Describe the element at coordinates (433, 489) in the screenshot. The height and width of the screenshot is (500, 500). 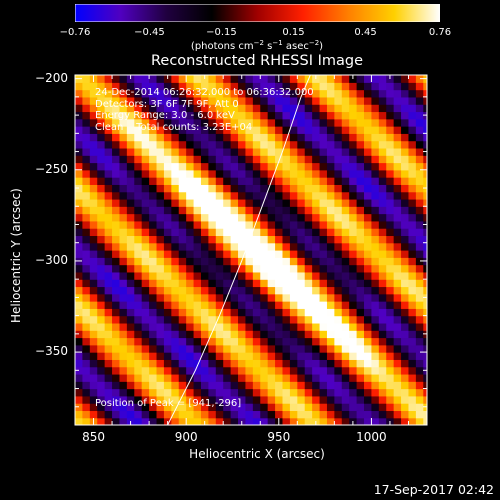
I see `timestamp: 17-Sep-2017 02:42` at that location.